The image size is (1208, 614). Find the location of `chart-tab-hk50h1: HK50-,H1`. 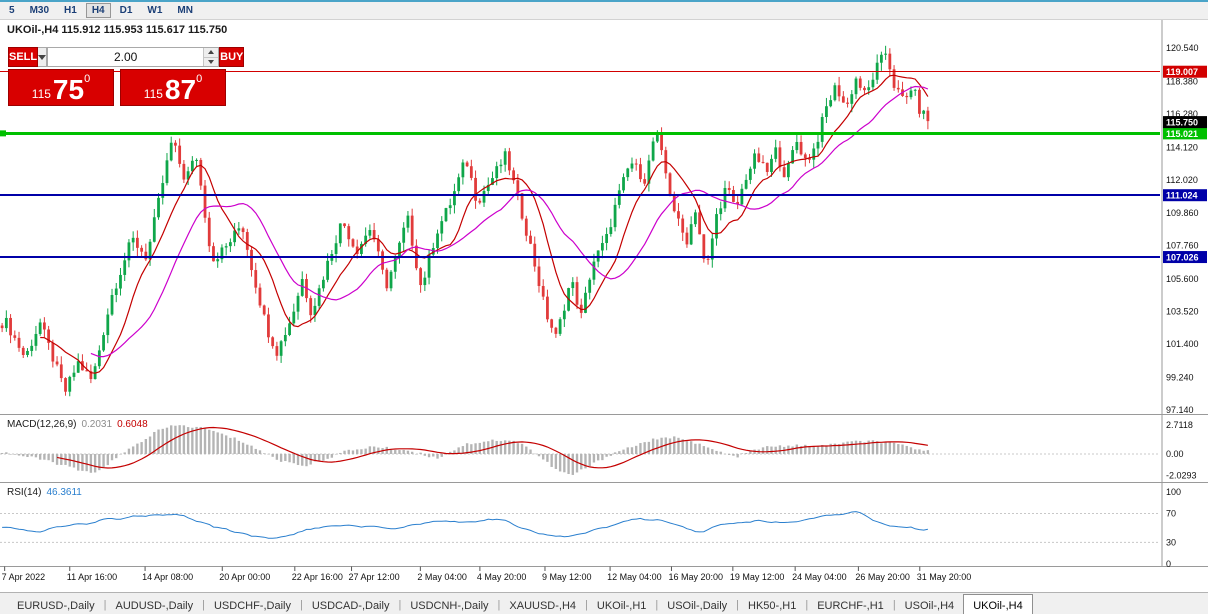

chart-tab-hk50h1: HK50-,H1 is located at coordinates (772, 606).